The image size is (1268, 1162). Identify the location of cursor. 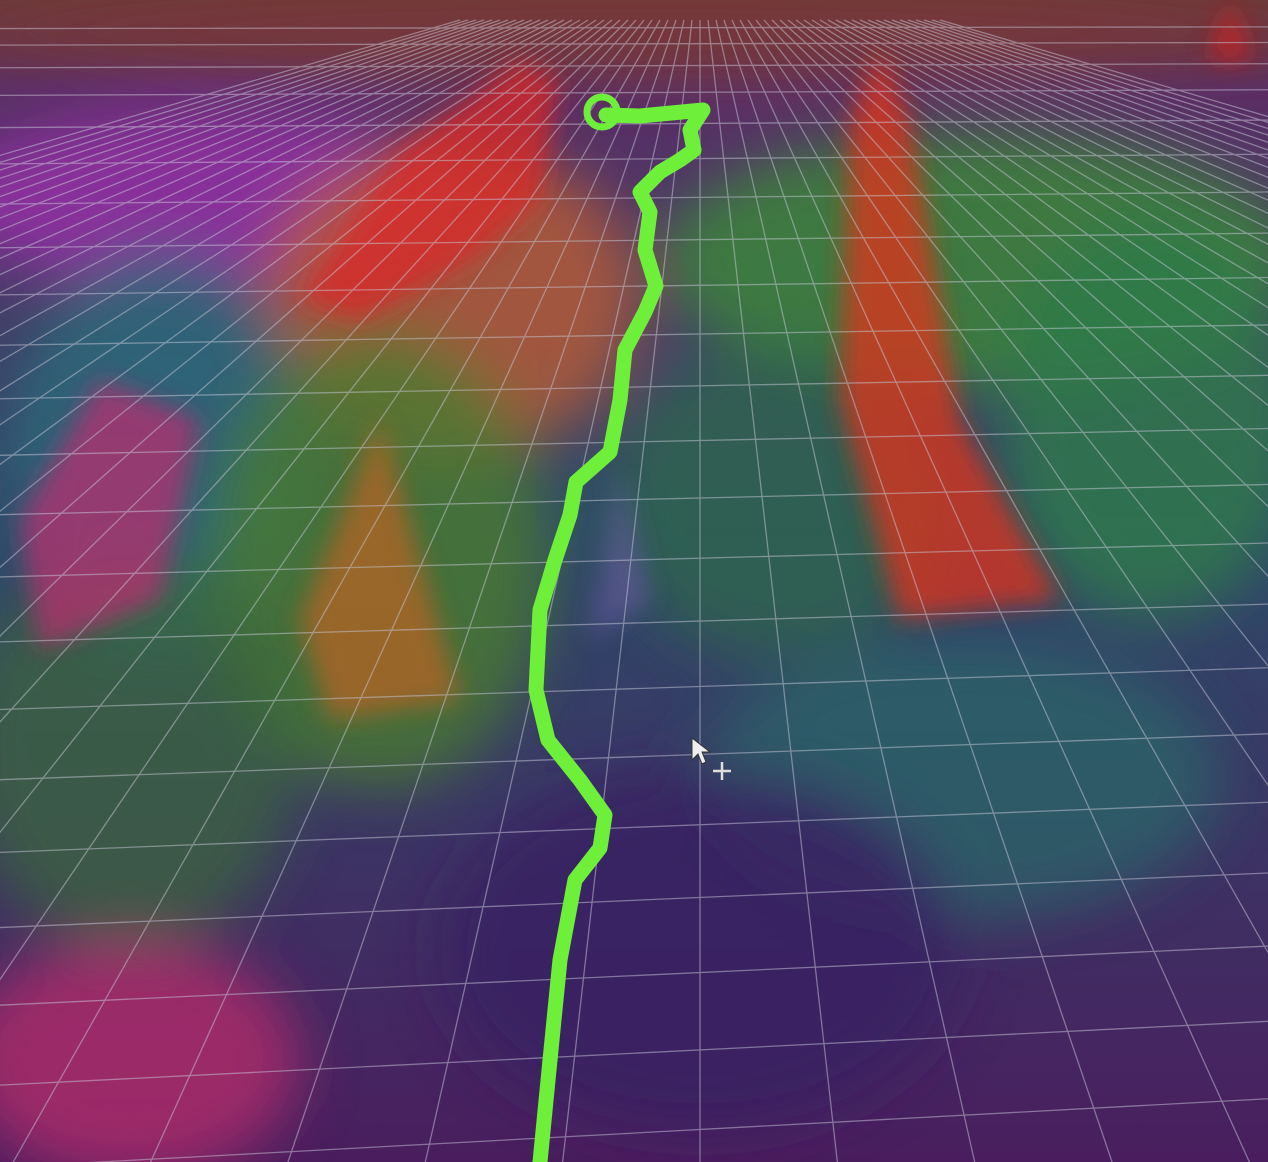
(711, 758).